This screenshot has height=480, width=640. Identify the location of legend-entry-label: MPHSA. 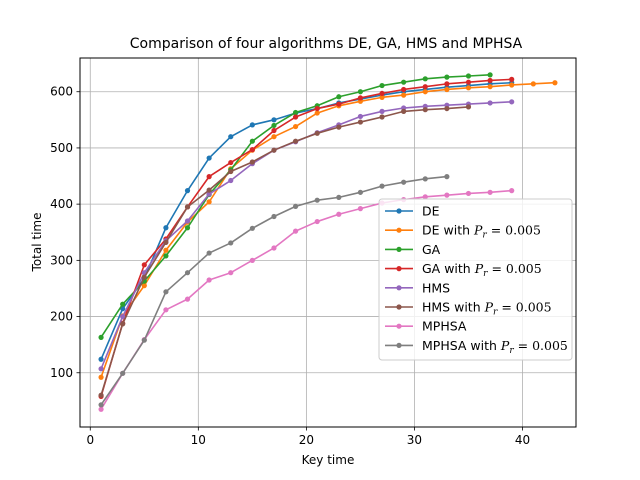
(444, 326).